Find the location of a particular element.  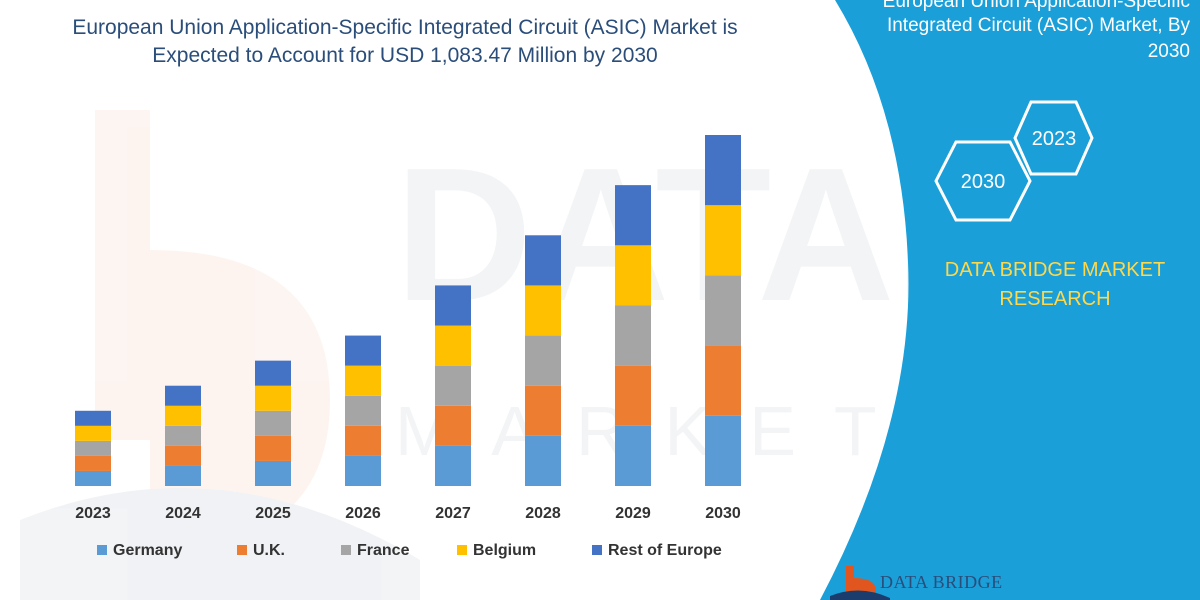

bar-2027-rest-of-europe is located at coordinates (453, 305).